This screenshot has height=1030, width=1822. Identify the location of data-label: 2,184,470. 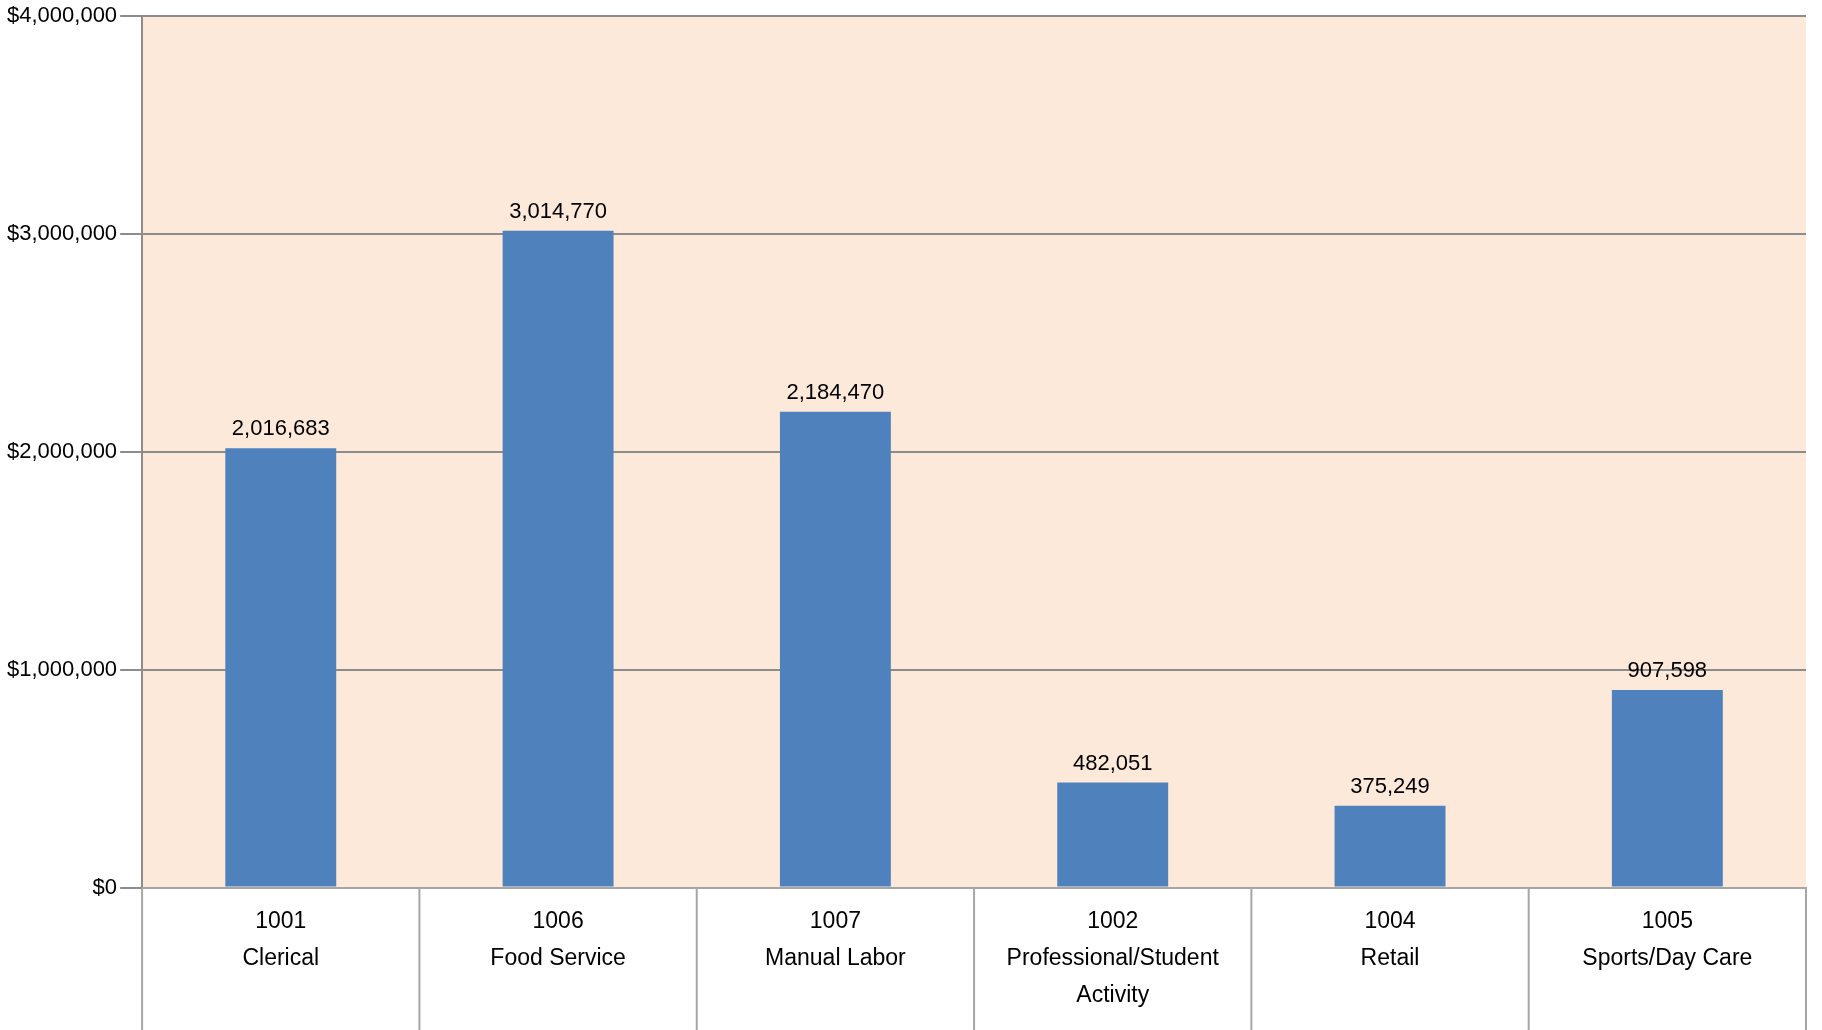
(835, 391).